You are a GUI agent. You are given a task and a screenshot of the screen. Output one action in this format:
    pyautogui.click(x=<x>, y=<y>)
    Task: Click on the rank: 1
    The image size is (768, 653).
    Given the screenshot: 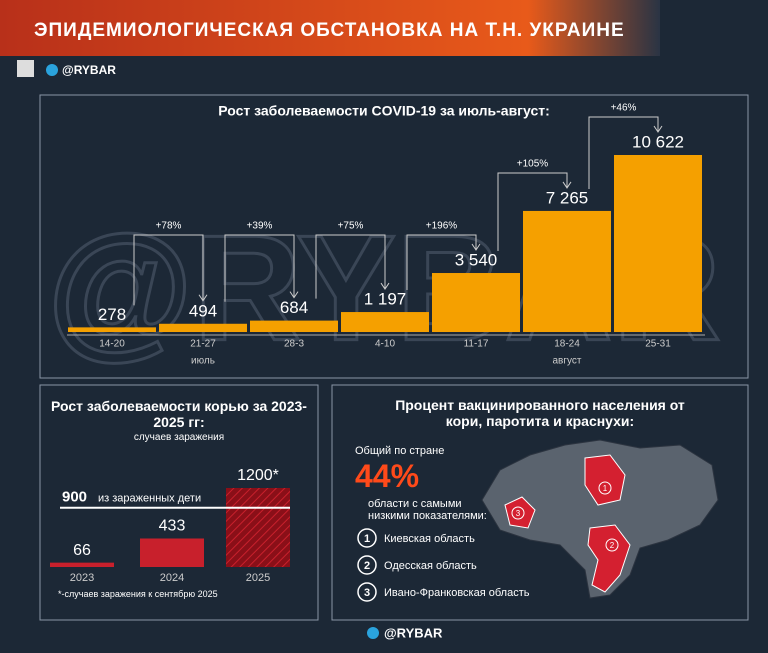 What is the action you would take?
    pyautogui.click(x=367, y=539)
    